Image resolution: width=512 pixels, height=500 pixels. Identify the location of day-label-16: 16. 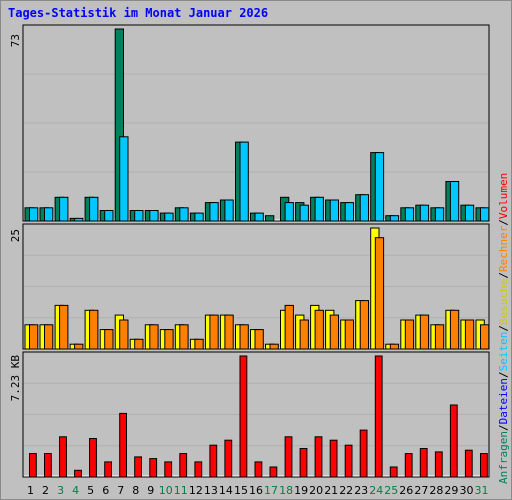
(256, 490).